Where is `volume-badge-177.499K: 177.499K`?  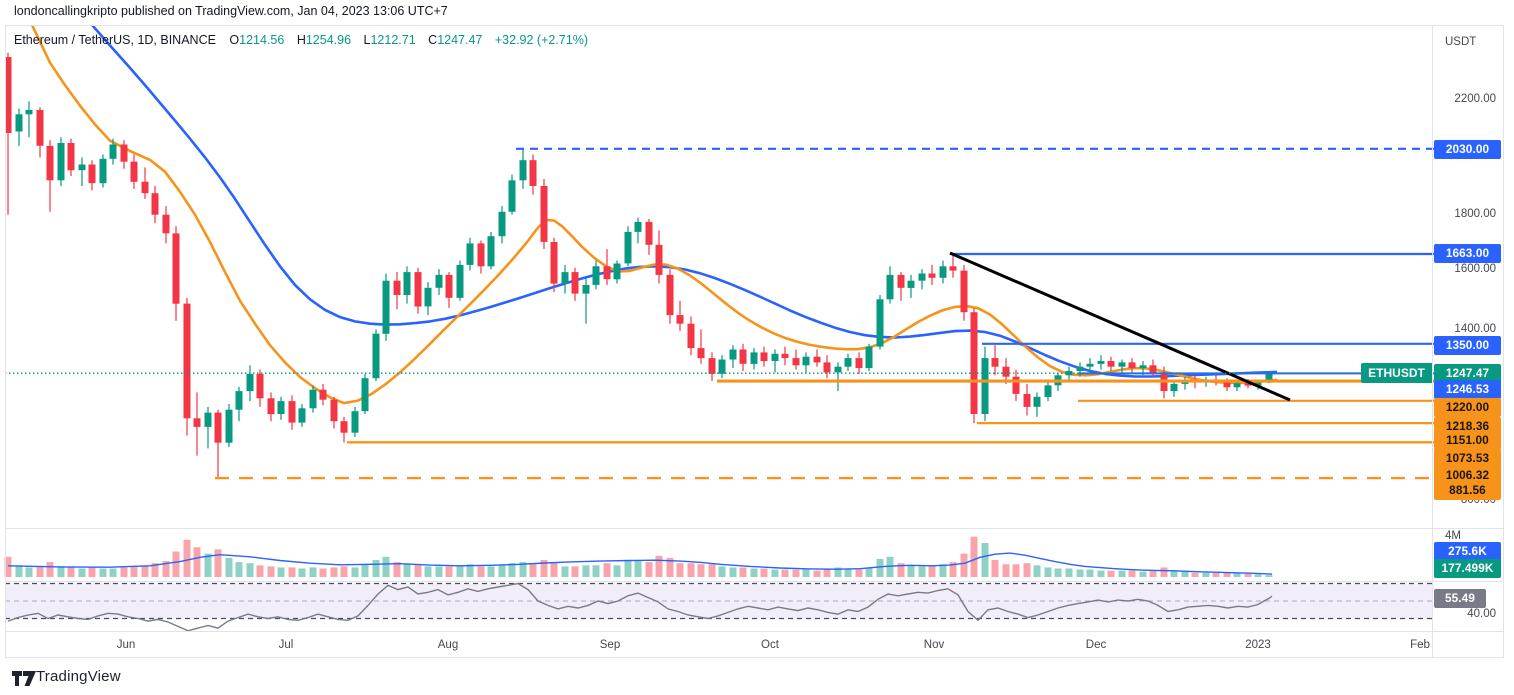 volume-badge-177.499K: 177.499K is located at coordinates (1467, 568).